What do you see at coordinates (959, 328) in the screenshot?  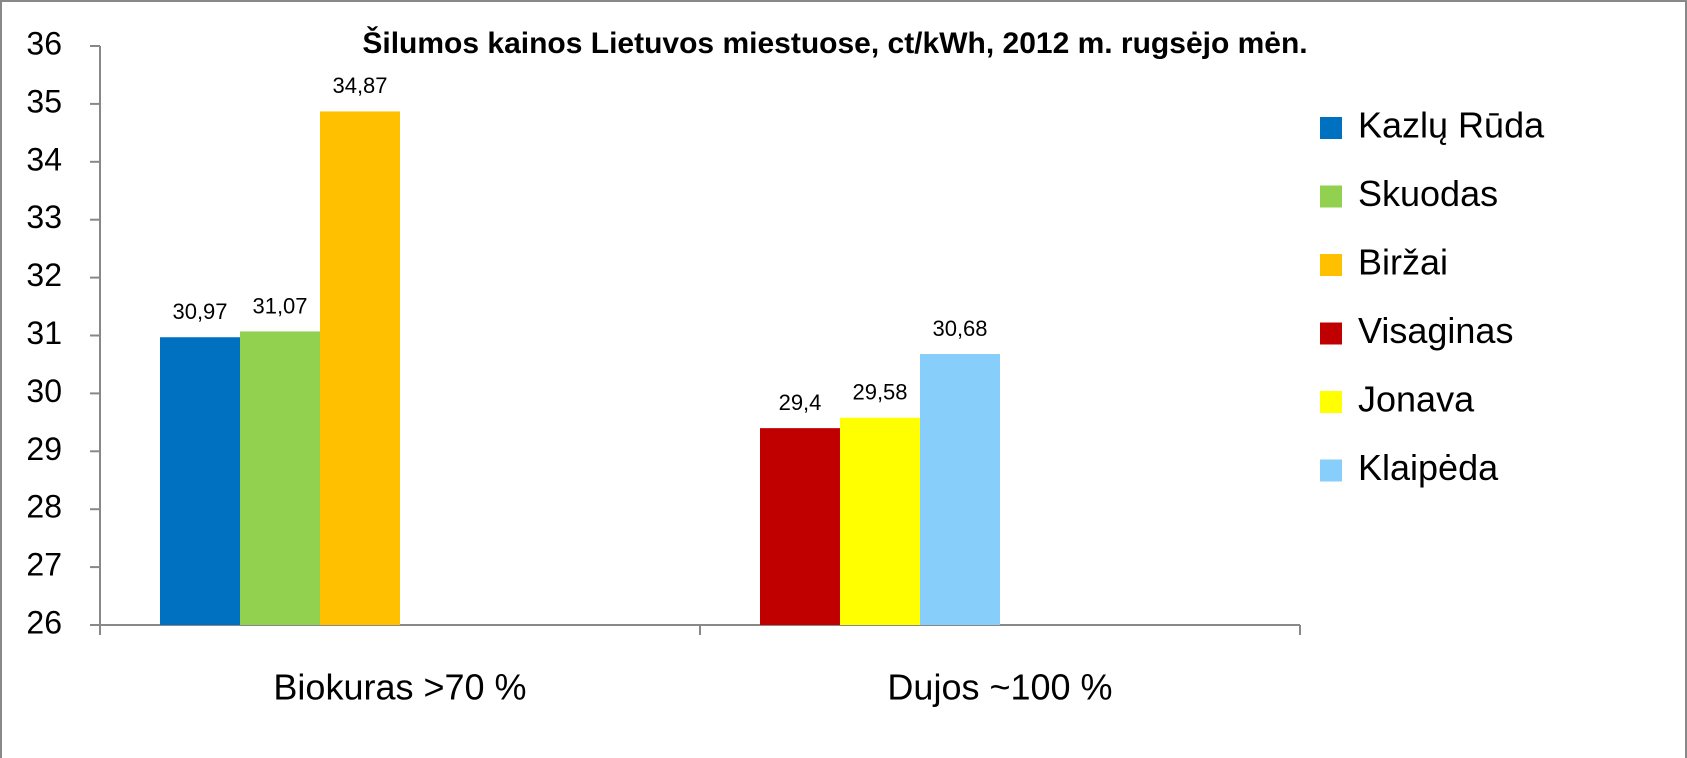 I see `data-label: 30,68` at bounding box center [959, 328].